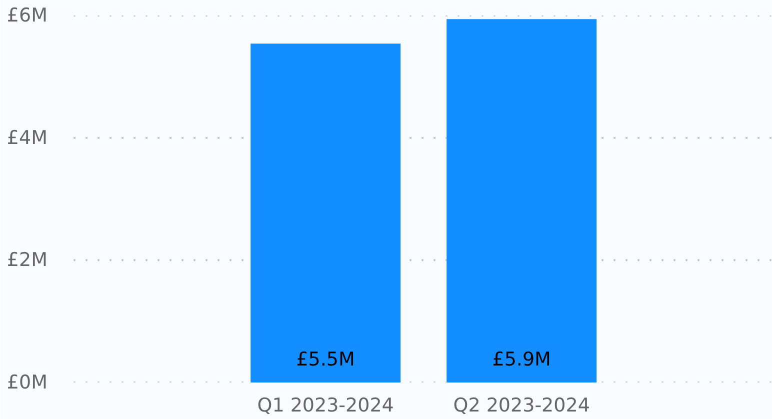  Describe the element at coordinates (325, 405) in the screenshot. I see `x-tick-label: Q1 2023-2024` at that location.